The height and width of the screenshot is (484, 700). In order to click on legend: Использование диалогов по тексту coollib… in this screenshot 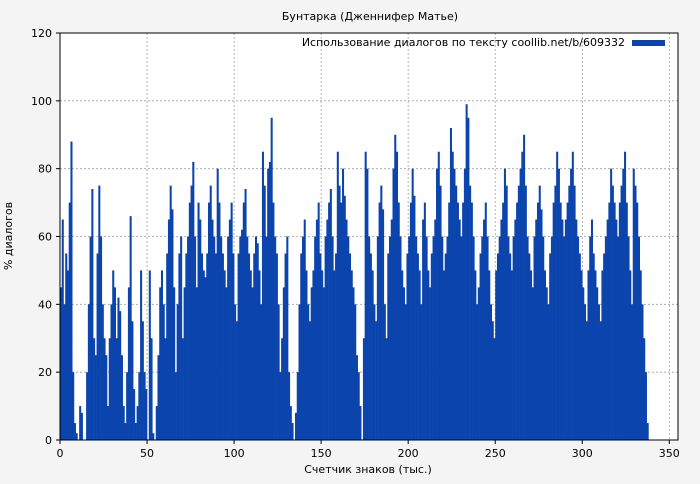, I will do `click(483, 42)`.